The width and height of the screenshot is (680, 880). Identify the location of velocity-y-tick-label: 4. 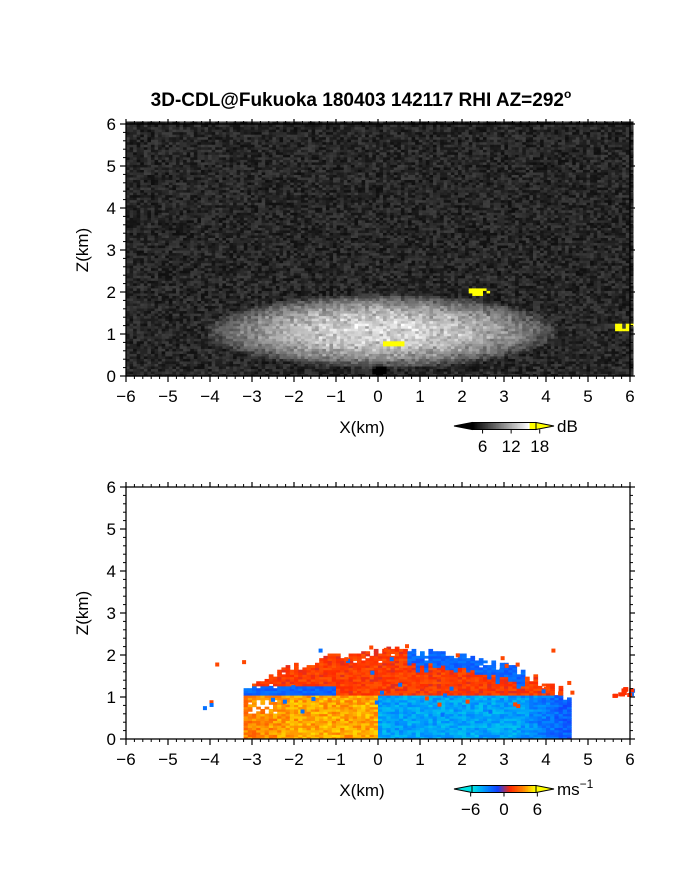
(111, 571).